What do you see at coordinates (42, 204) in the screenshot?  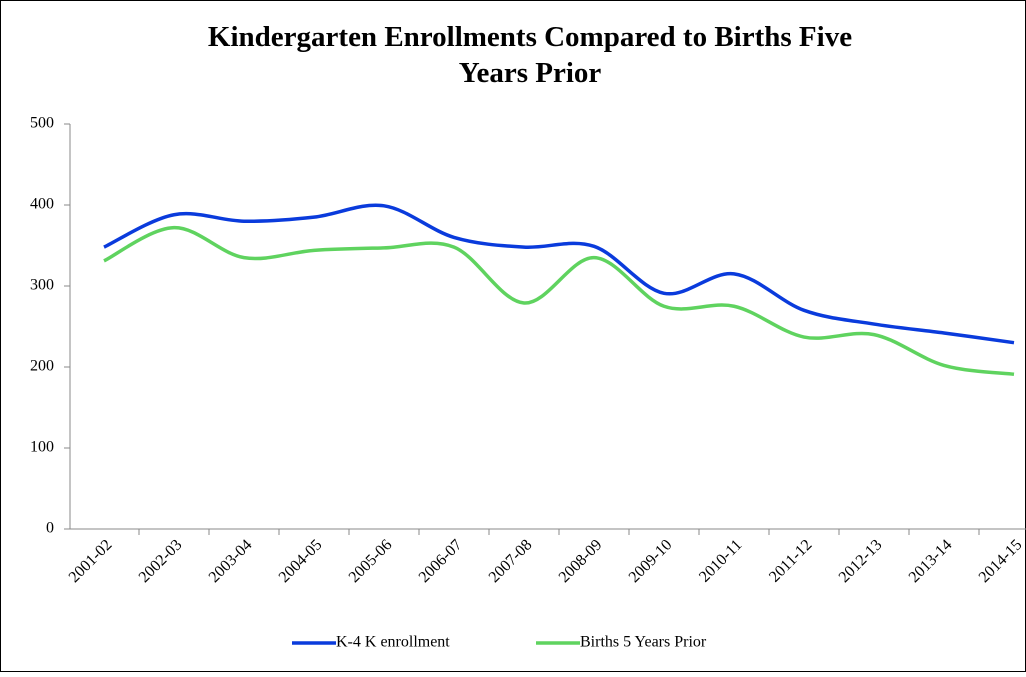 I see `y-tick-label: 400` at bounding box center [42, 204].